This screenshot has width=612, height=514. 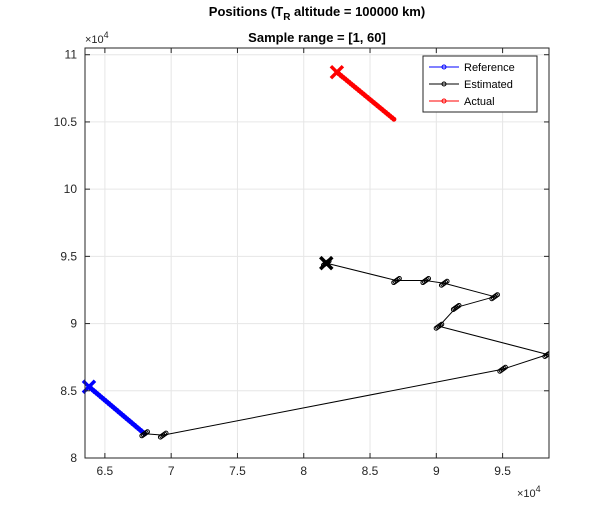 I want to click on y-tick-label: 11, so click(x=71, y=55).